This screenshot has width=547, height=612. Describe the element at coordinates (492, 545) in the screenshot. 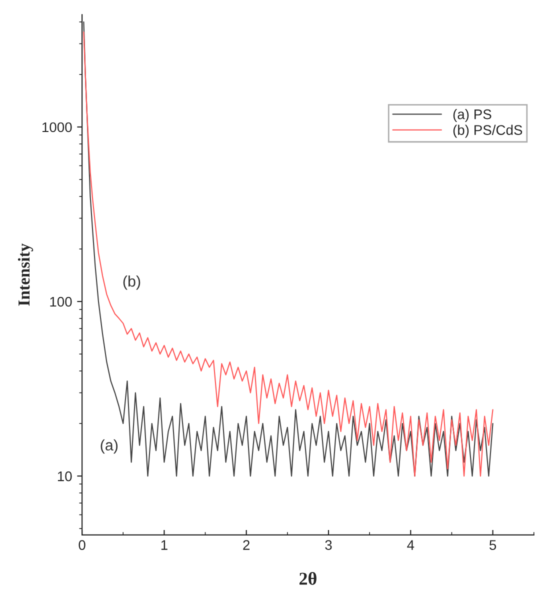

I see `x-tick-label: 5` at that location.